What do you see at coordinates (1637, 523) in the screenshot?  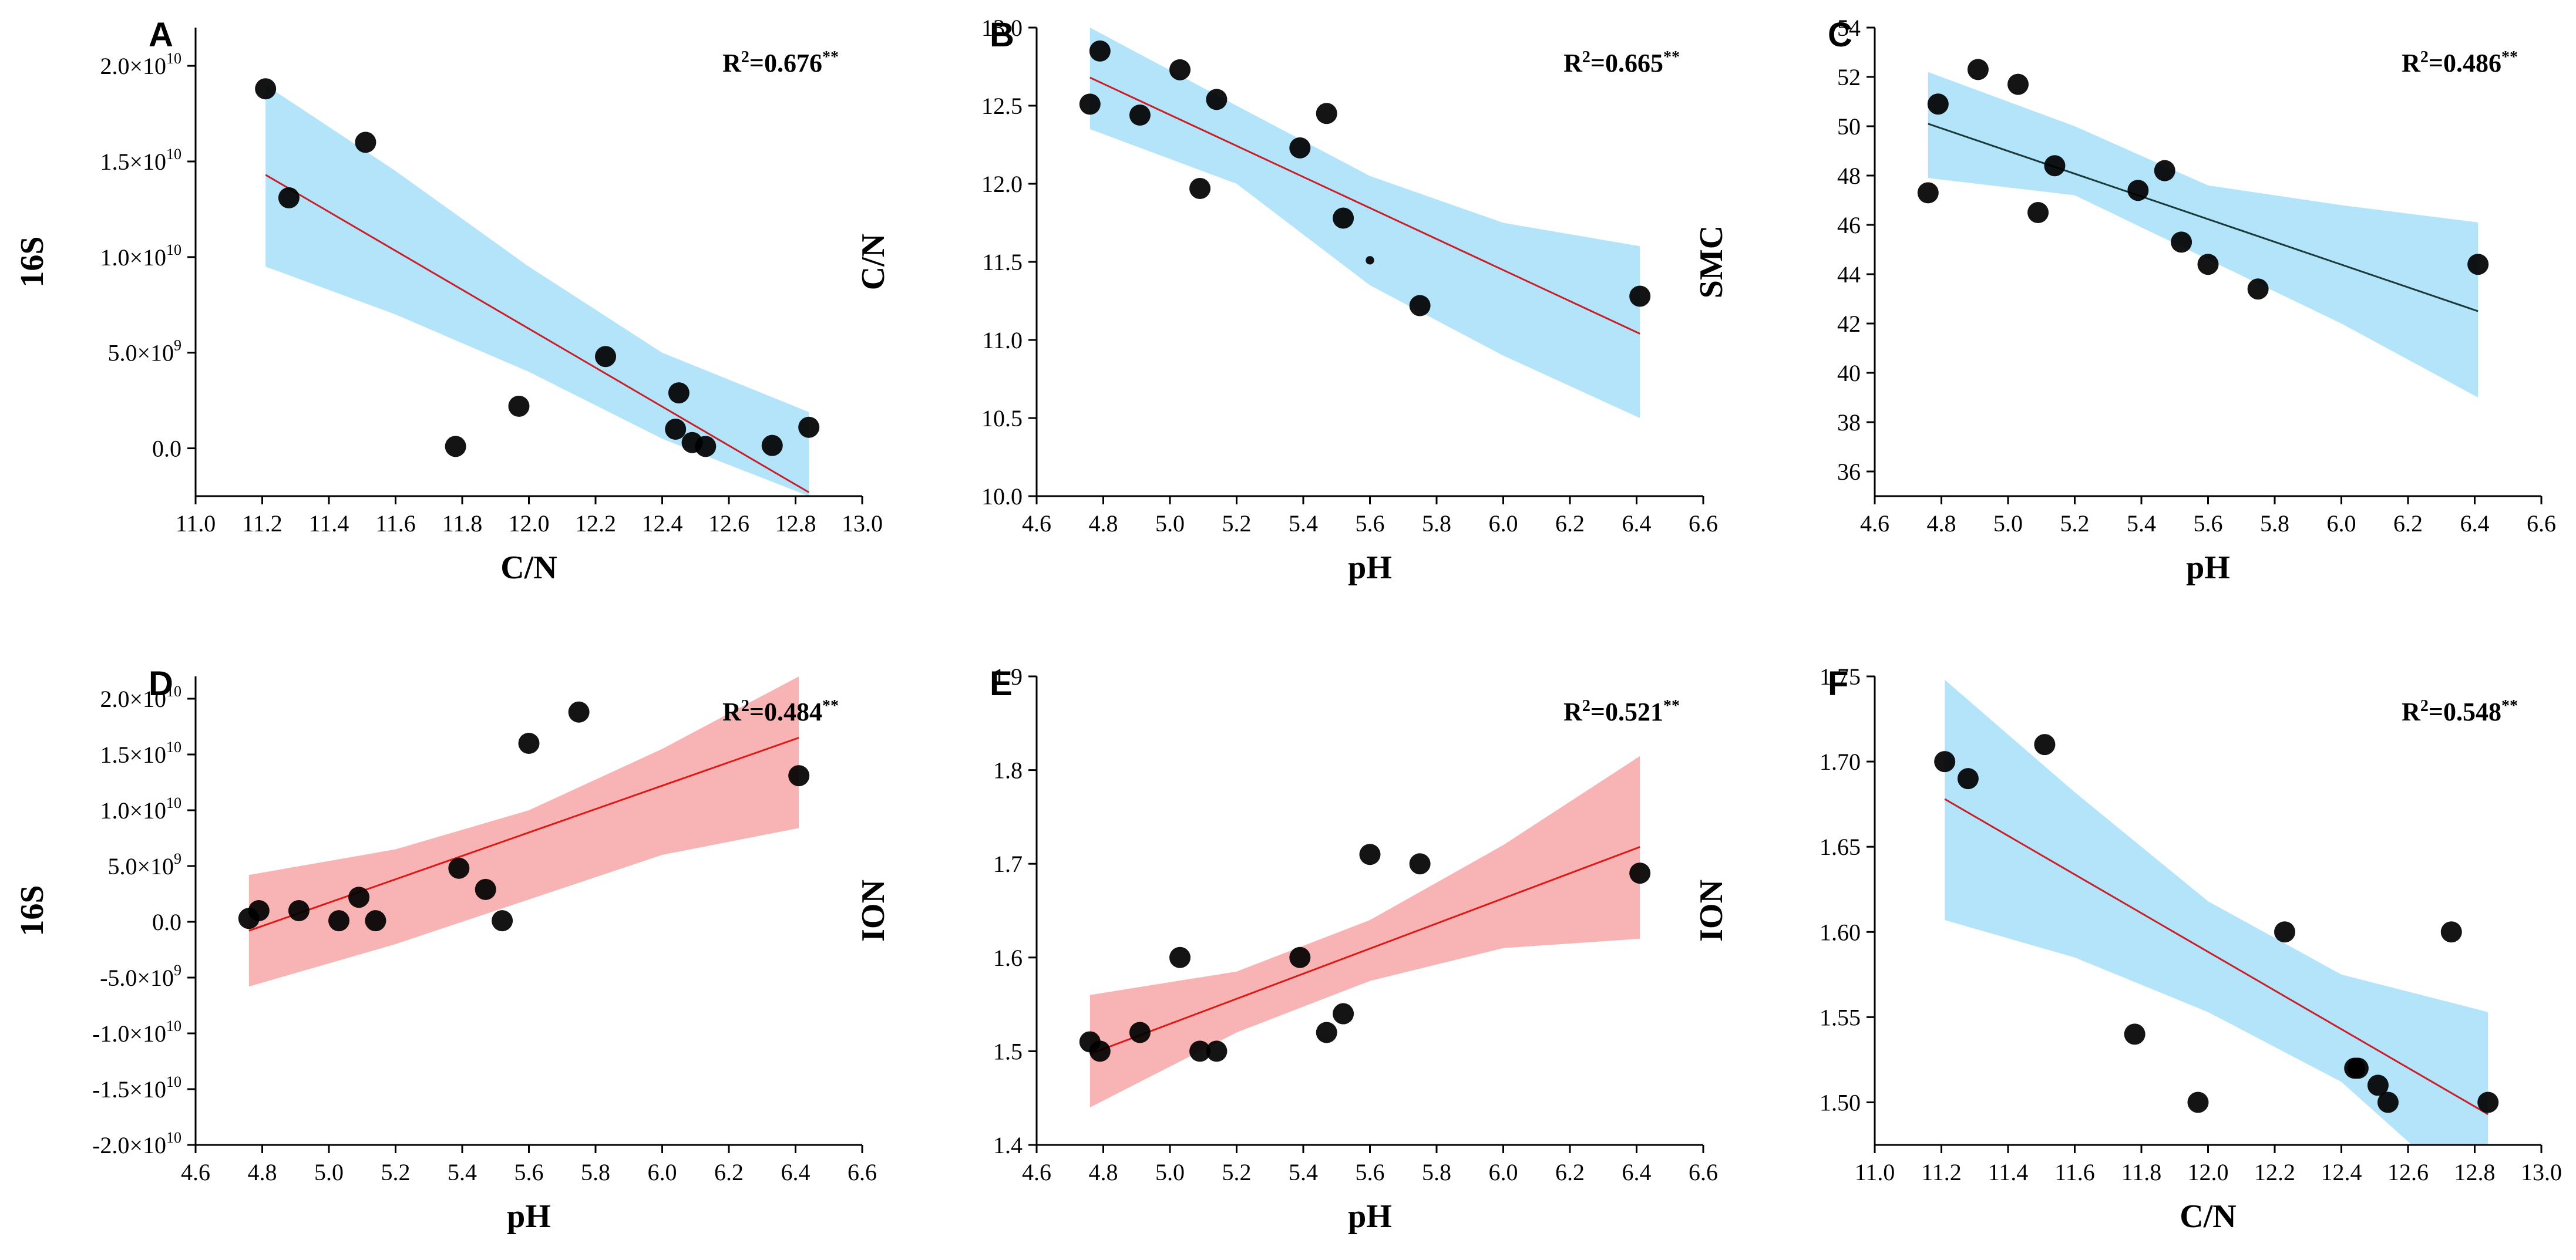 I see `x-tick-label: 6.4` at bounding box center [1637, 523].